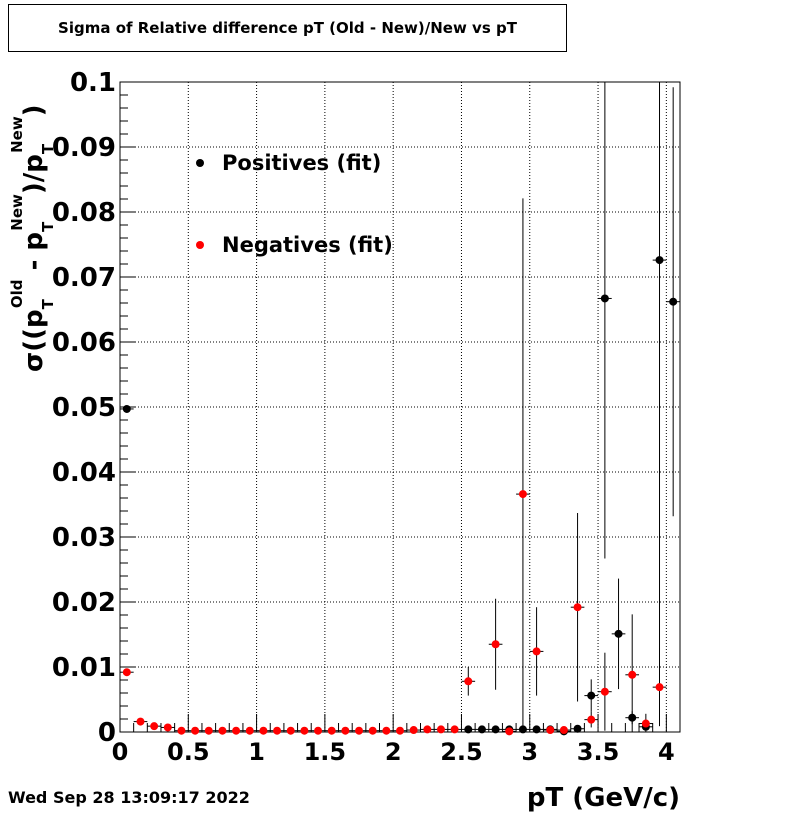 The width and height of the screenshot is (800, 814). Describe the element at coordinates (603, 798) in the screenshot. I see `x-axis-label: pT (GeV/c)` at that location.